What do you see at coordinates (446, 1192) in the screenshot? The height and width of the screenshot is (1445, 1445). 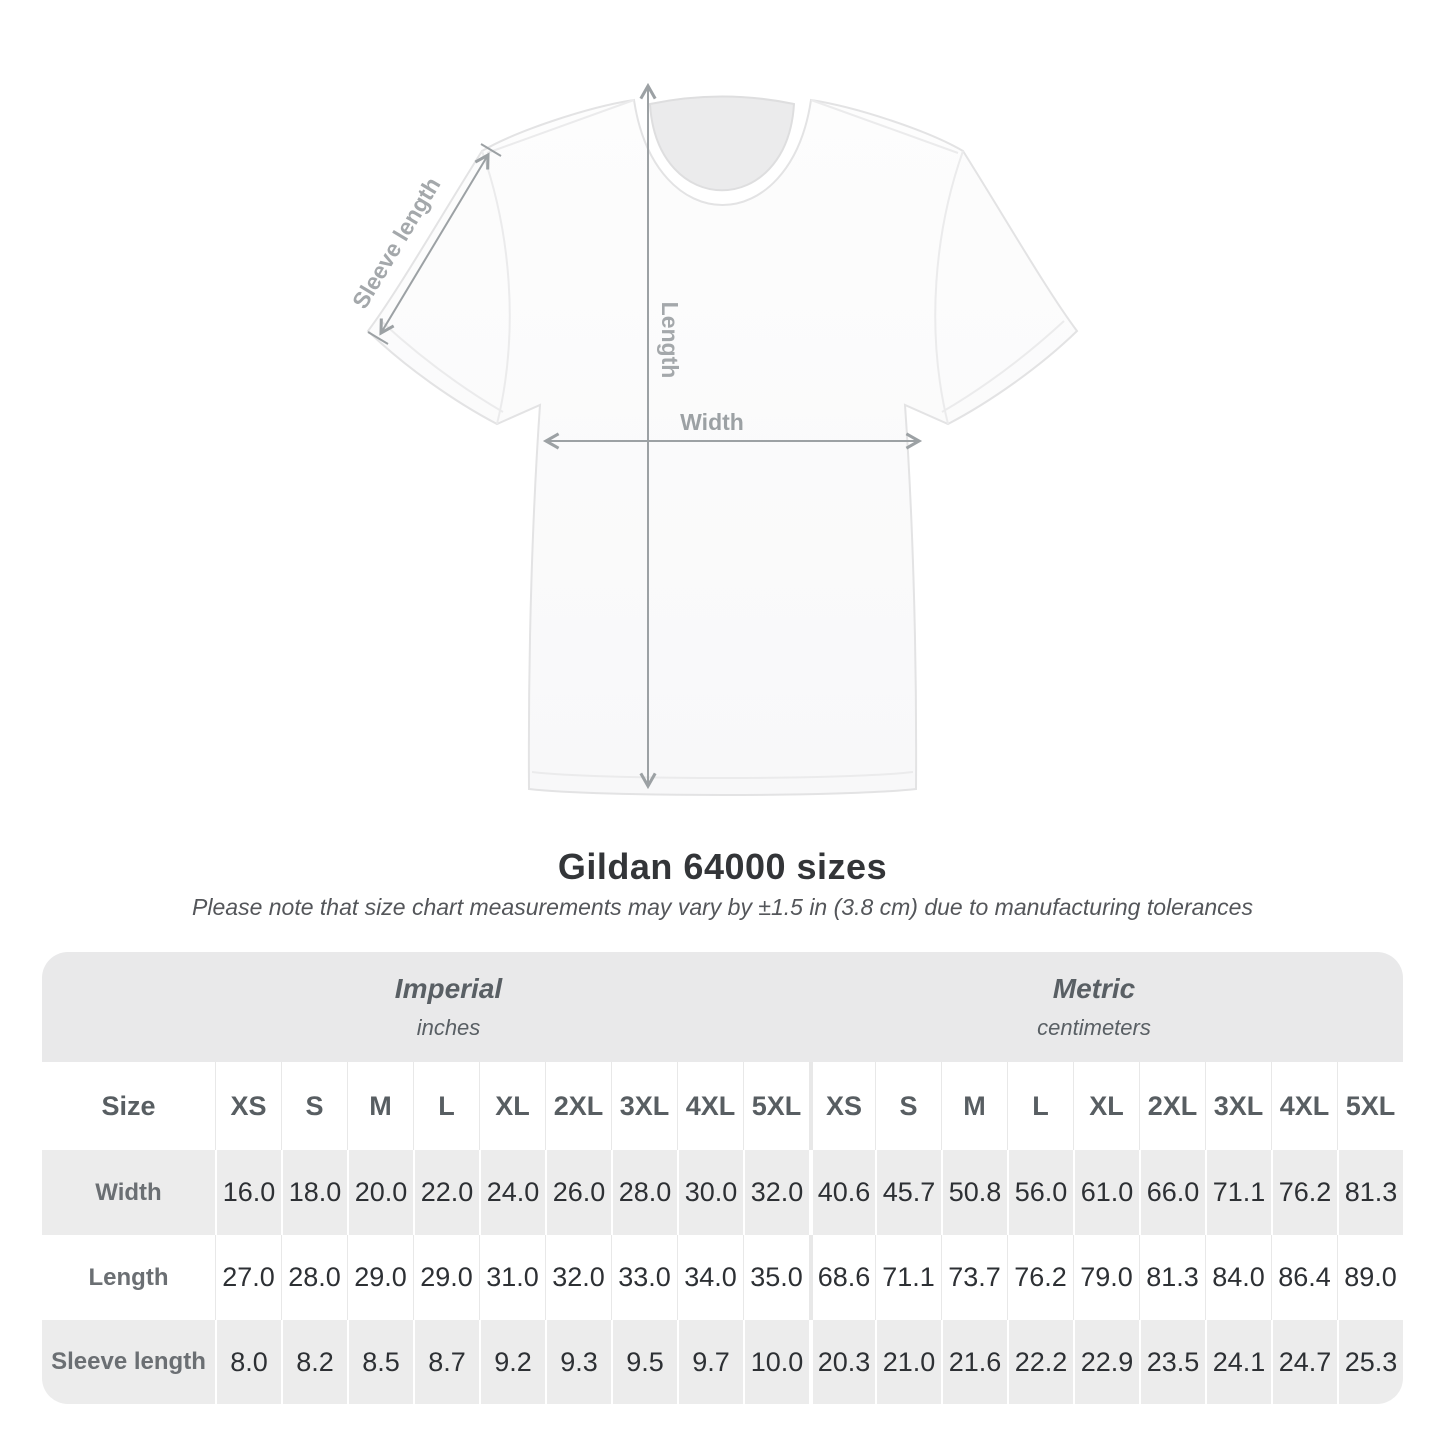 I see `value-cell: 22.0` at bounding box center [446, 1192].